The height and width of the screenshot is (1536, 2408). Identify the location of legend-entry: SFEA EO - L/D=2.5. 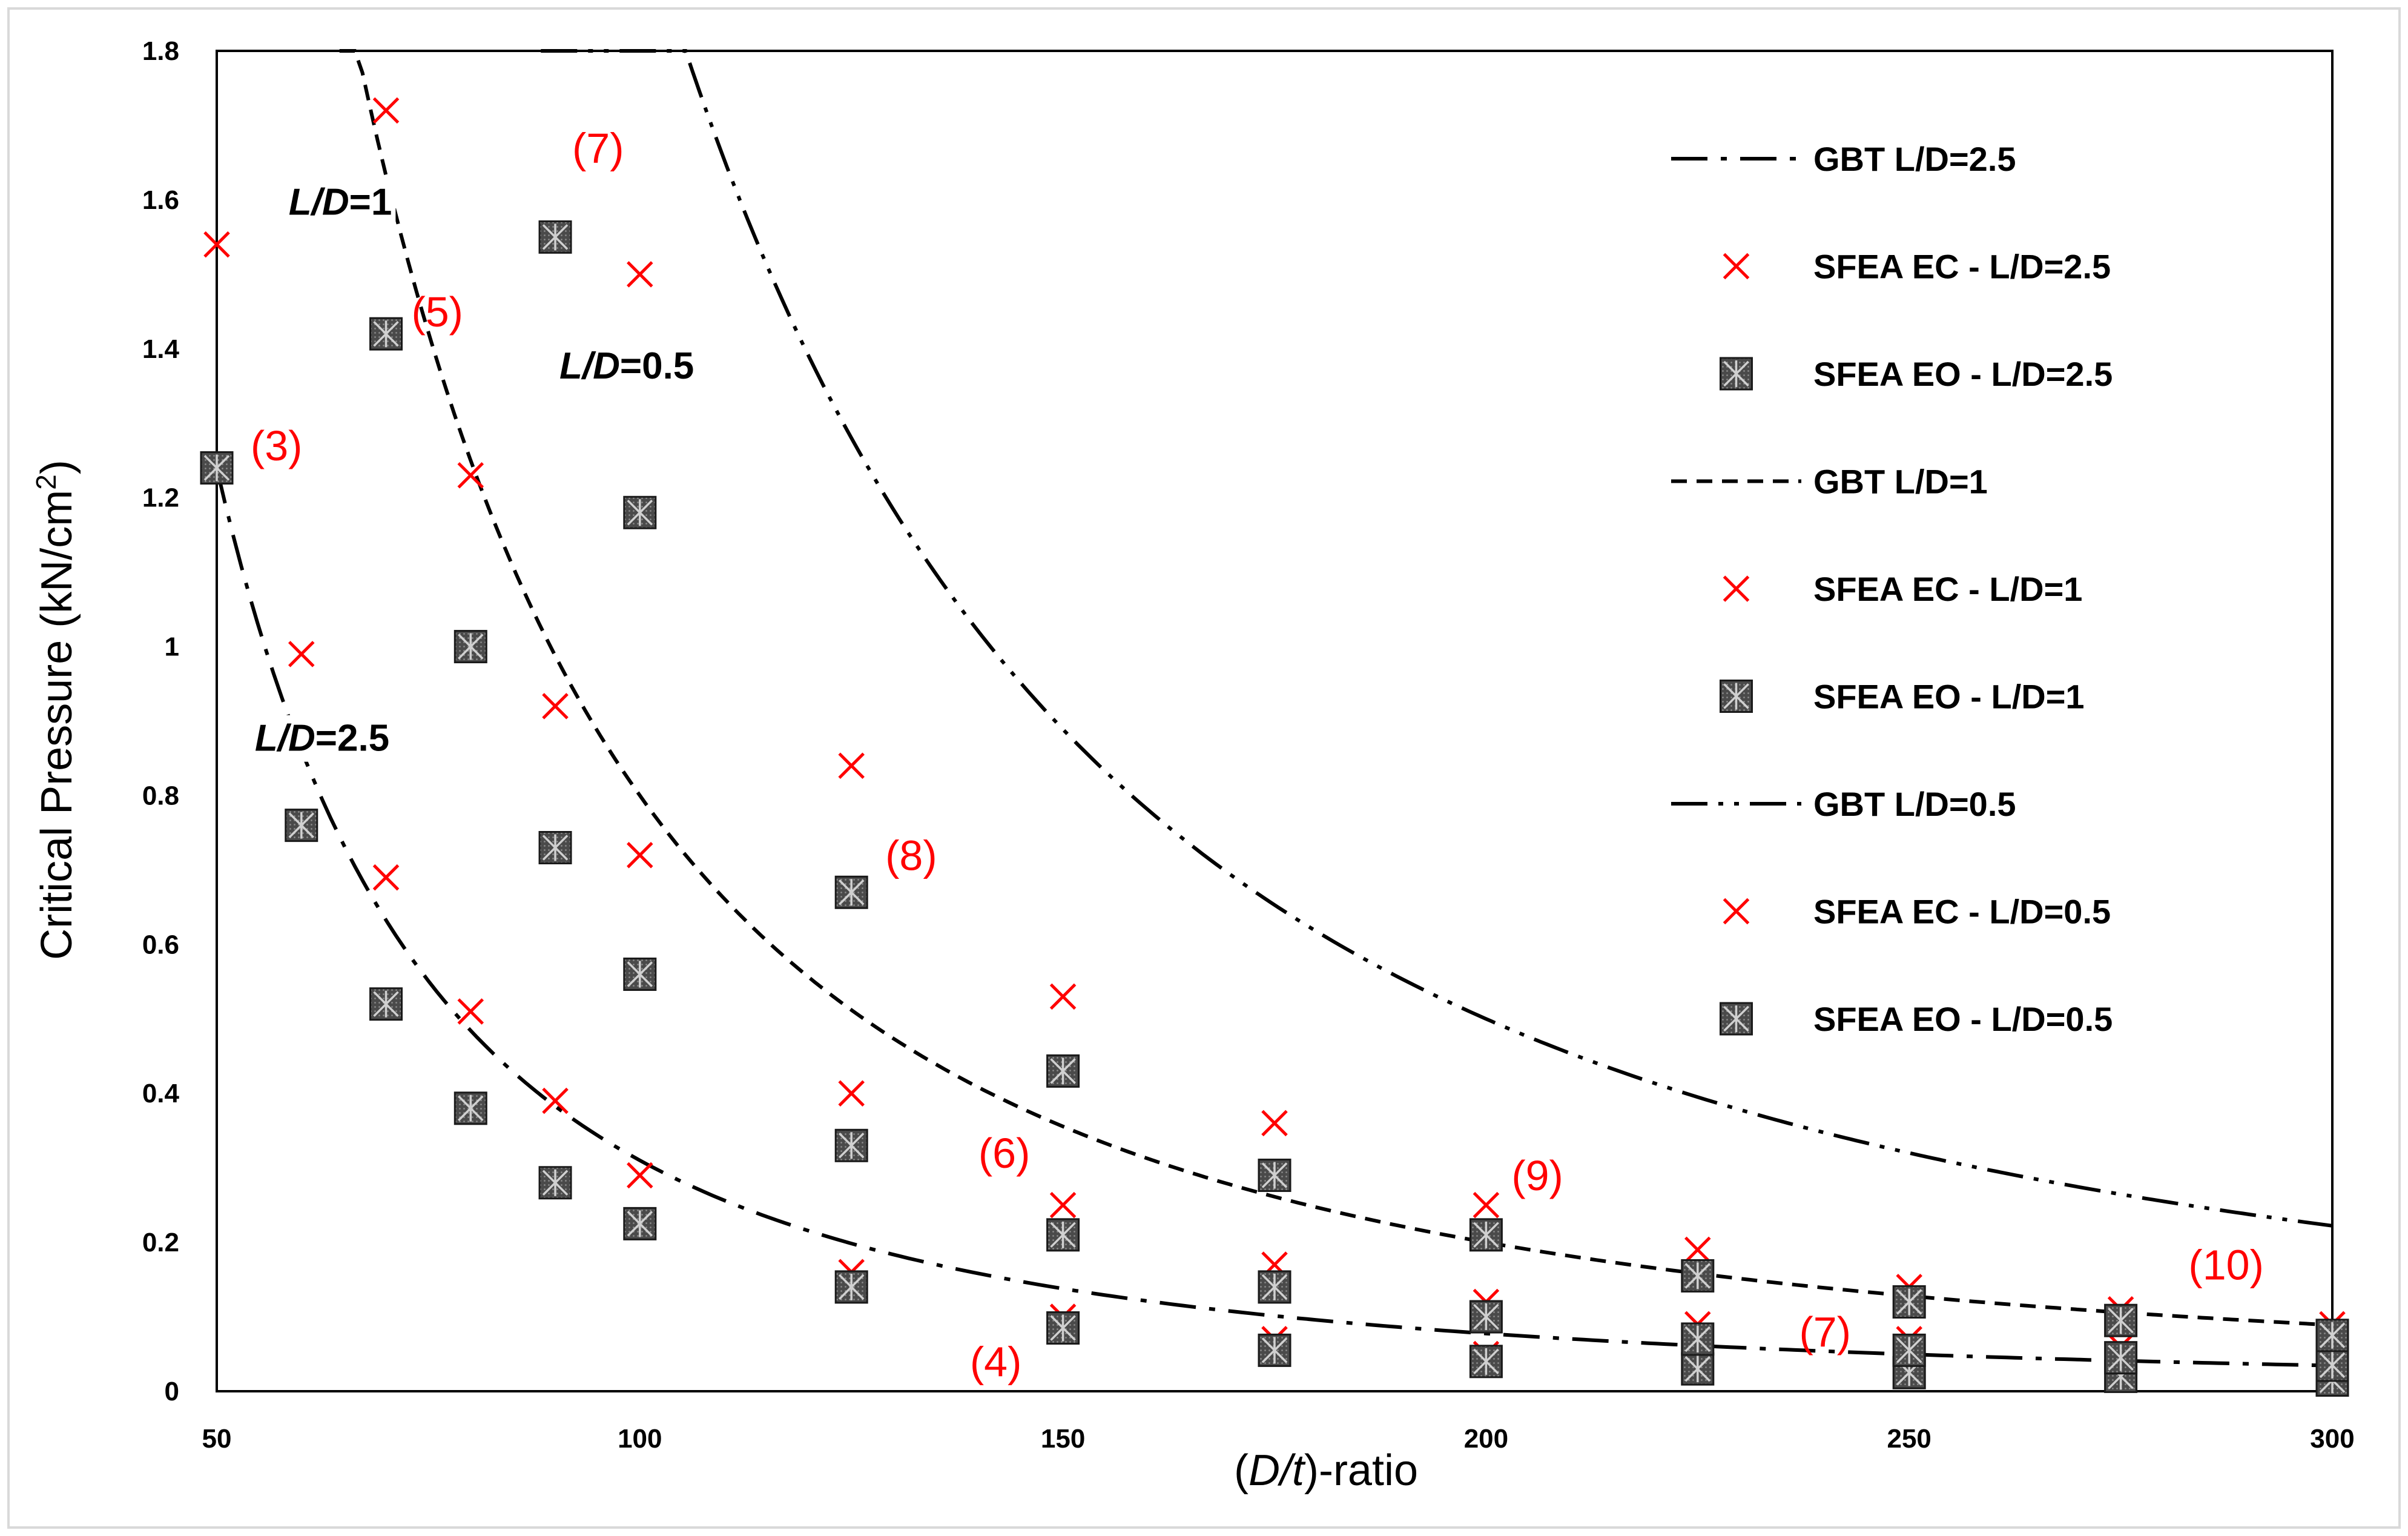
(1916, 374).